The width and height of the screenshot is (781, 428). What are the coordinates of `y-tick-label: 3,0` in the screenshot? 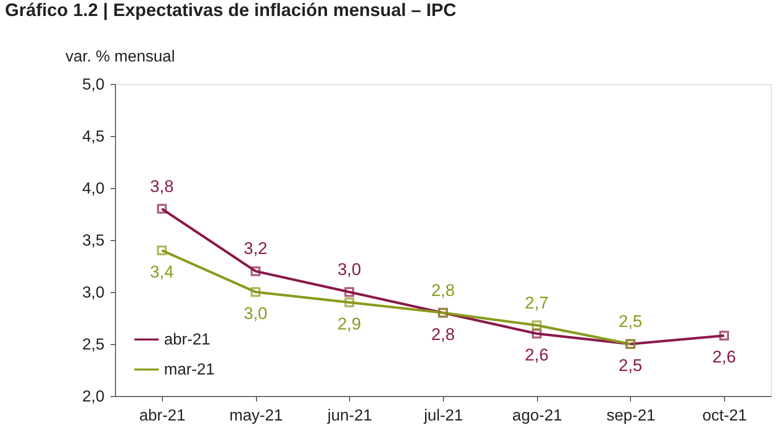 It's located at (93, 293).